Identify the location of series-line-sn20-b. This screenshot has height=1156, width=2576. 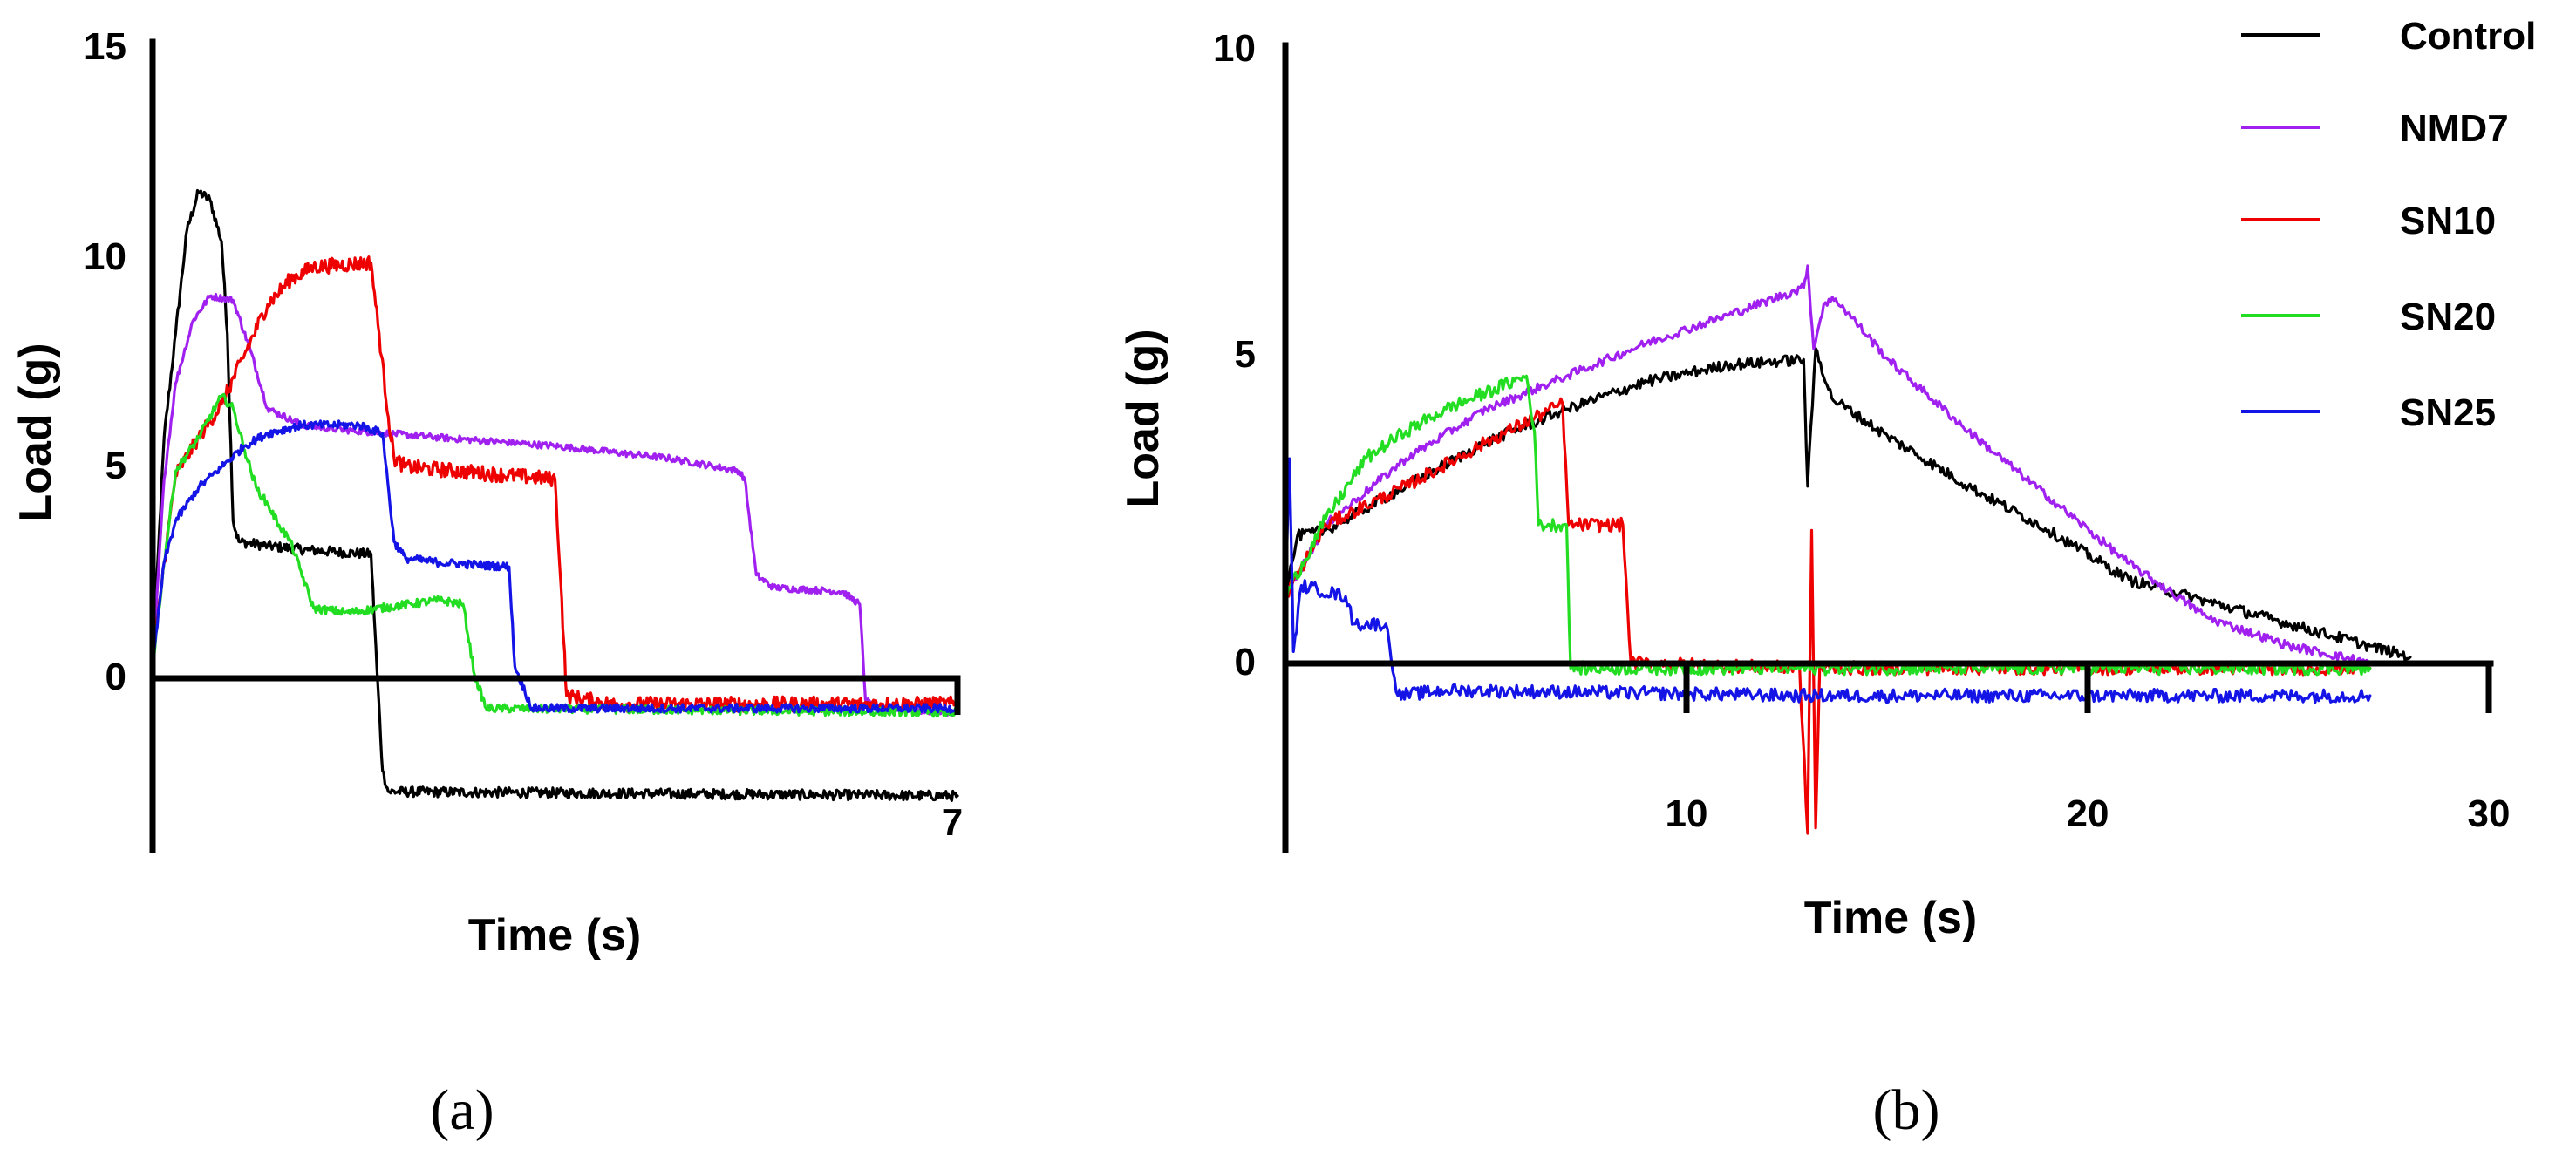
(1828, 525).